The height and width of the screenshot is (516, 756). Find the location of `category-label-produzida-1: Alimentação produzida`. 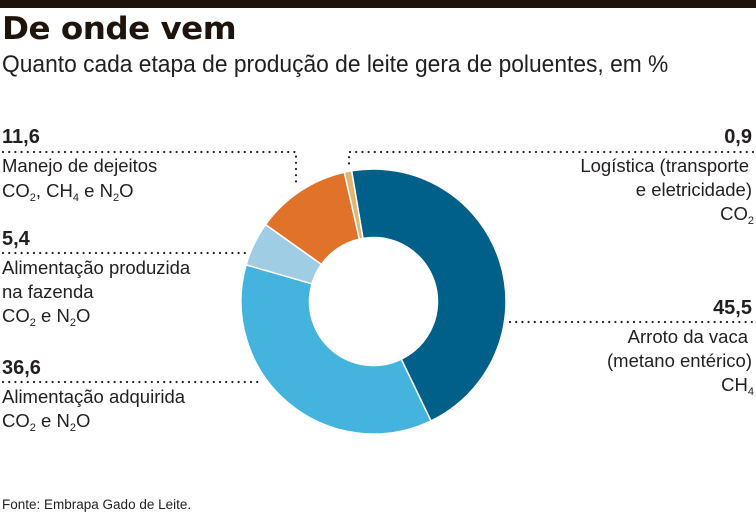

category-label-produzida-1: Alimentação produzida is located at coordinates (96, 267).